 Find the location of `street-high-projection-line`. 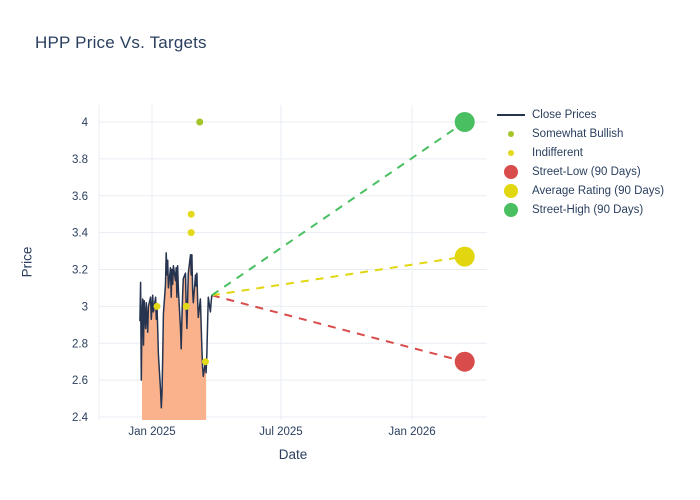

street-high-projection-line is located at coordinates (338, 209).